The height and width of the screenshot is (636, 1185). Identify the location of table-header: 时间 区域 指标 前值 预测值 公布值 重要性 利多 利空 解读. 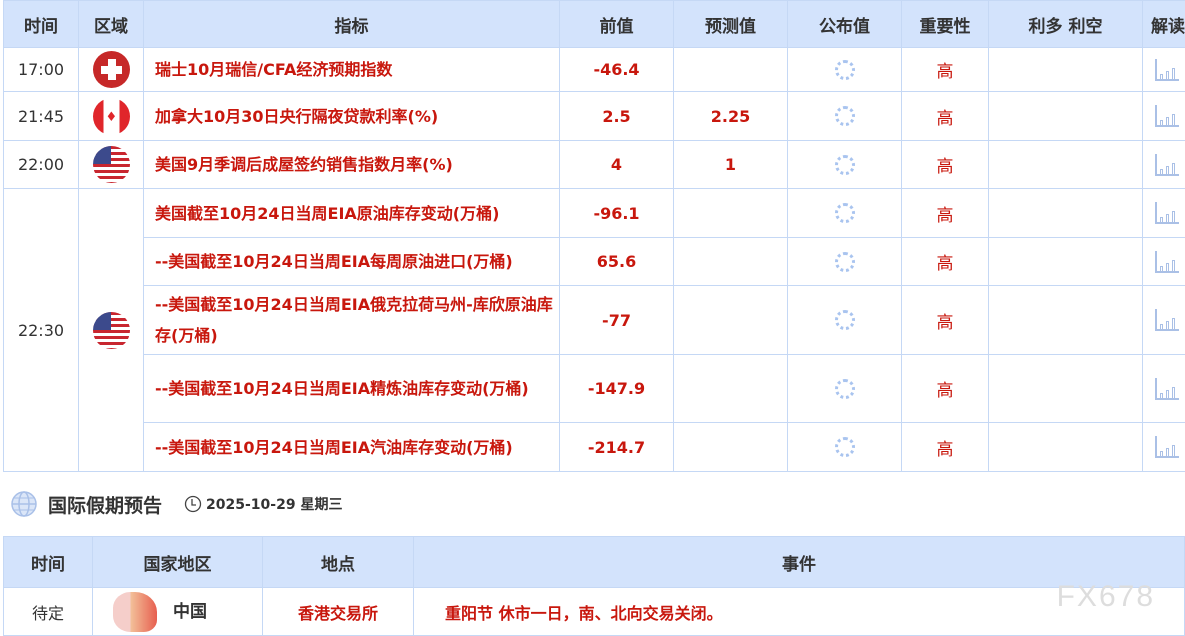
(594, 24).